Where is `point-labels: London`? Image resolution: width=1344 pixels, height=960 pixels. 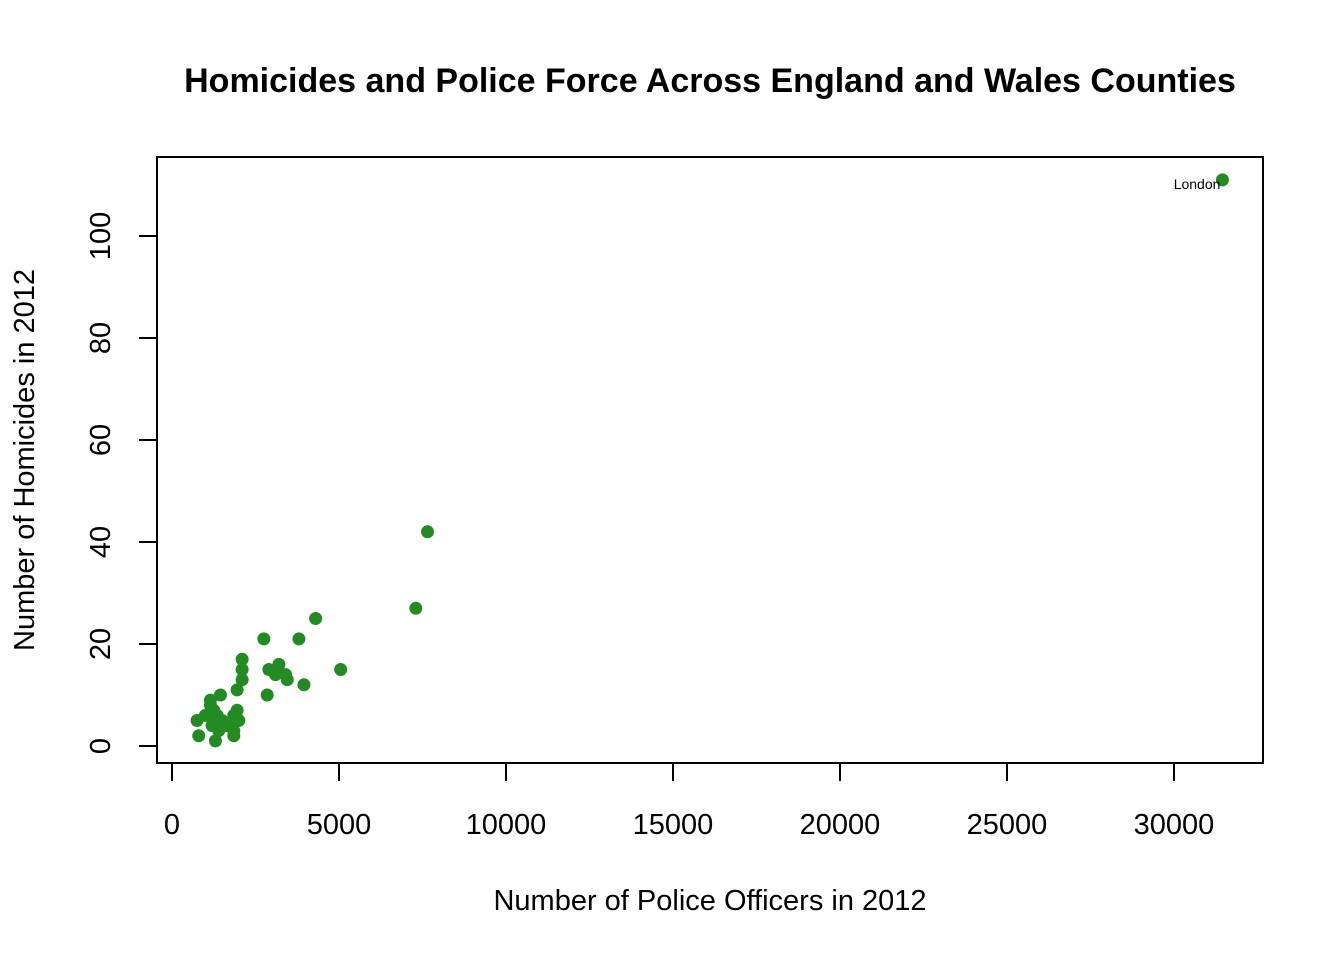
point-labels: London is located at coordinates (1197, 184).